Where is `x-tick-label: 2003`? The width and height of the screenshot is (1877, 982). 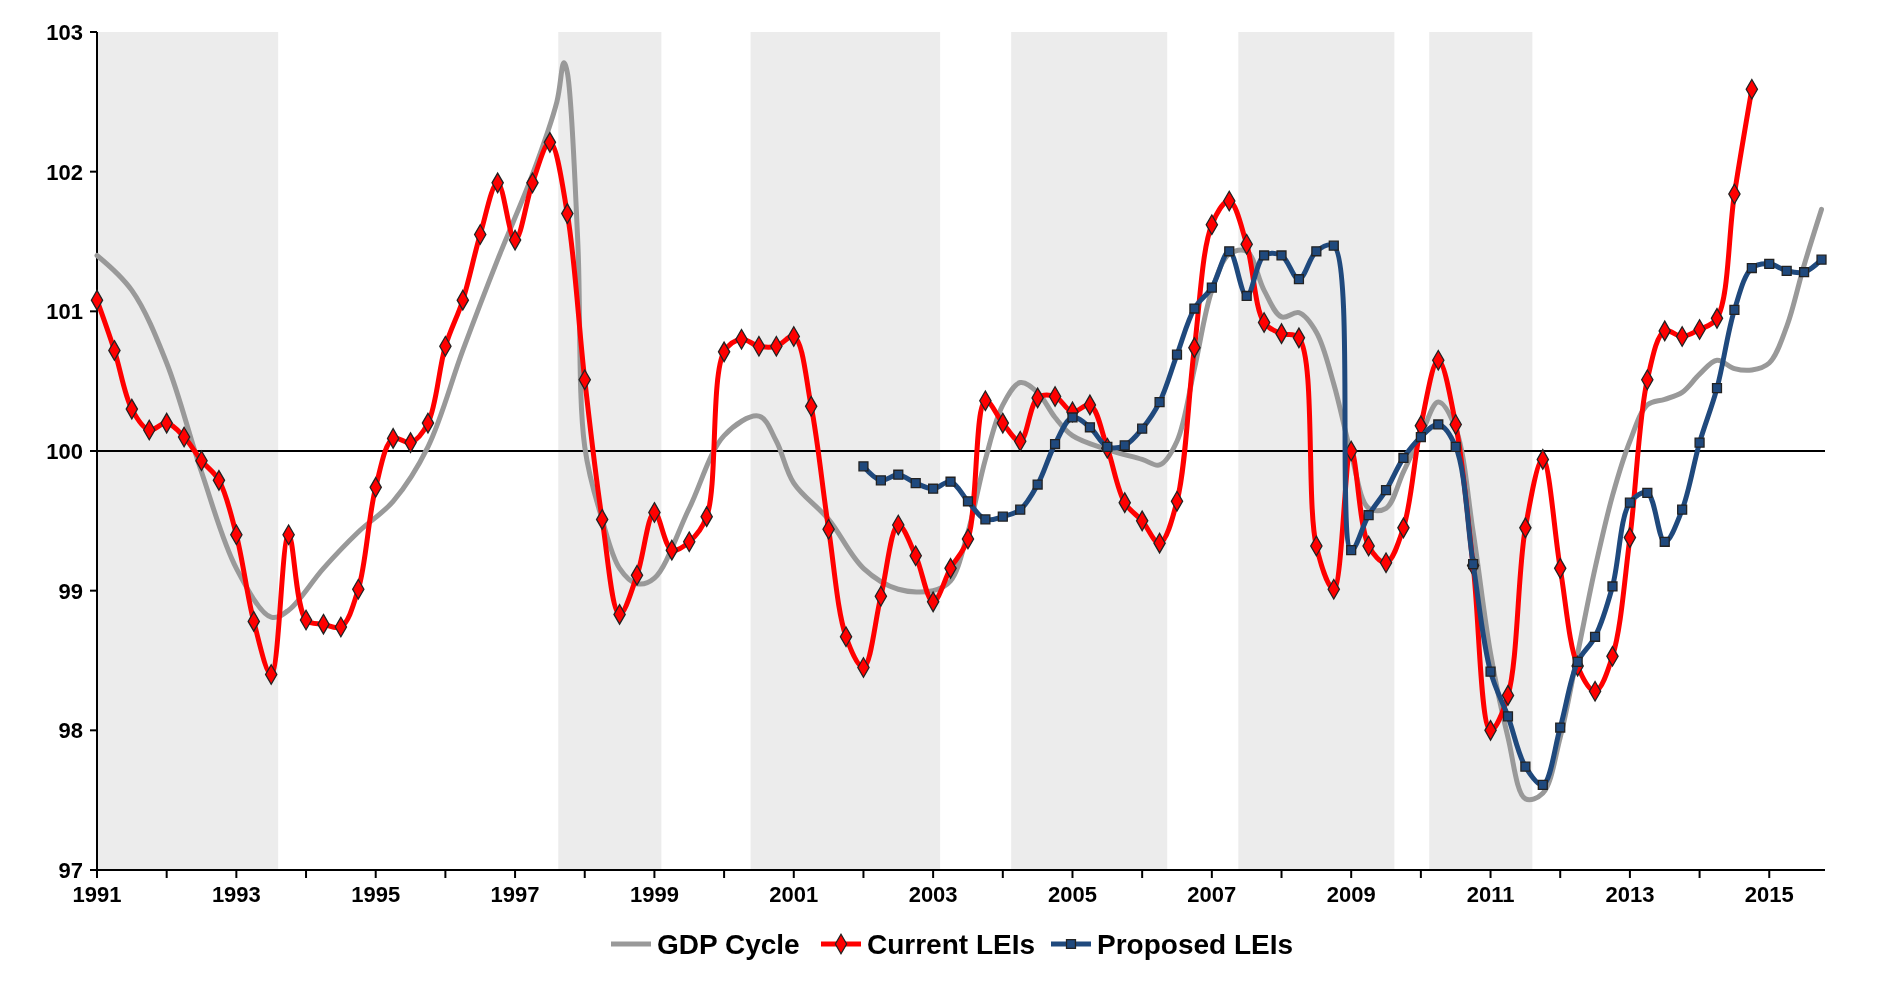 x-tick-label: 2003 is located at coordinates (933, 894).